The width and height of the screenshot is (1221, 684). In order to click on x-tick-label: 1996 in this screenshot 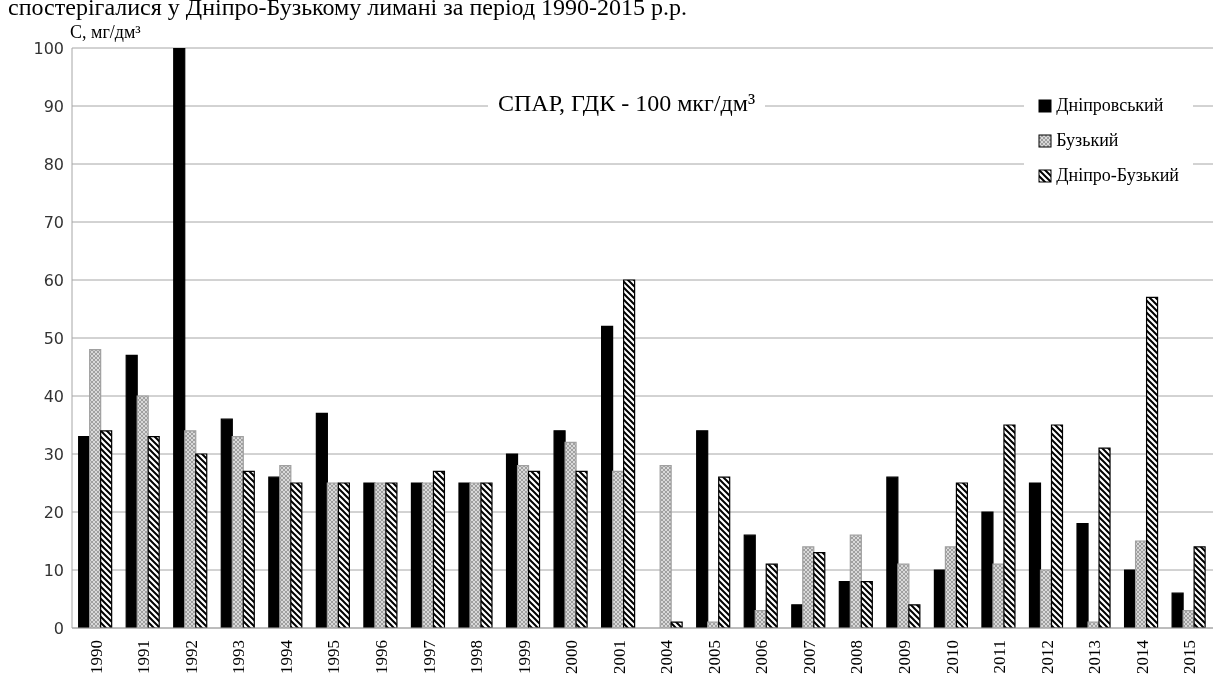, I will do `click(382, 657)`.